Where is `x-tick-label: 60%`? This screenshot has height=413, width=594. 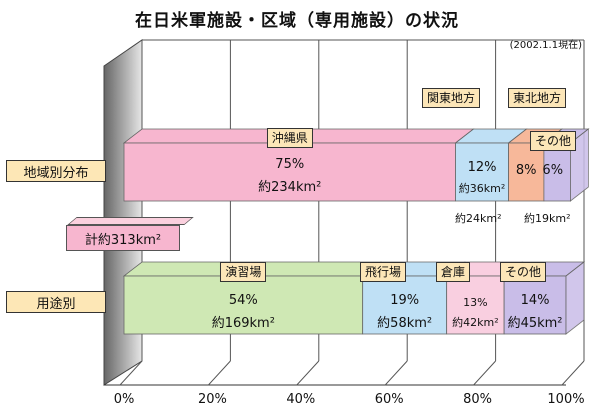 x-tick-label: 60% is located at coordinates (389, 399).